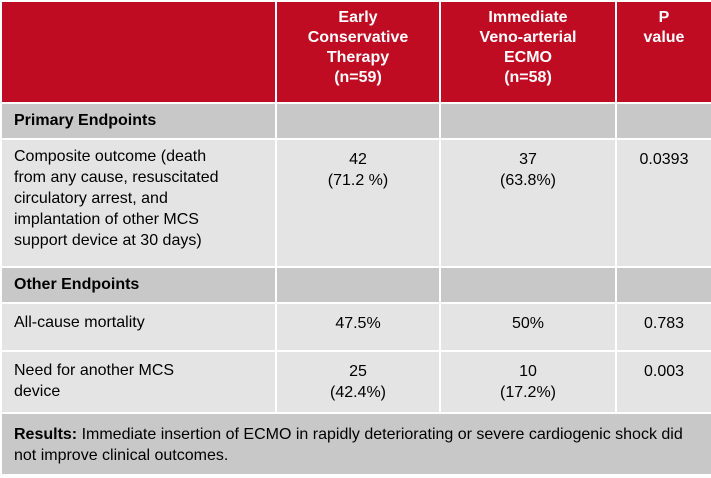 This screenshot has height=478, width=711. What do you see at coordinates (663, 382) in the screenshot?
I see `cell-p-mcs: 0.003` at bounding box center [663, 382].